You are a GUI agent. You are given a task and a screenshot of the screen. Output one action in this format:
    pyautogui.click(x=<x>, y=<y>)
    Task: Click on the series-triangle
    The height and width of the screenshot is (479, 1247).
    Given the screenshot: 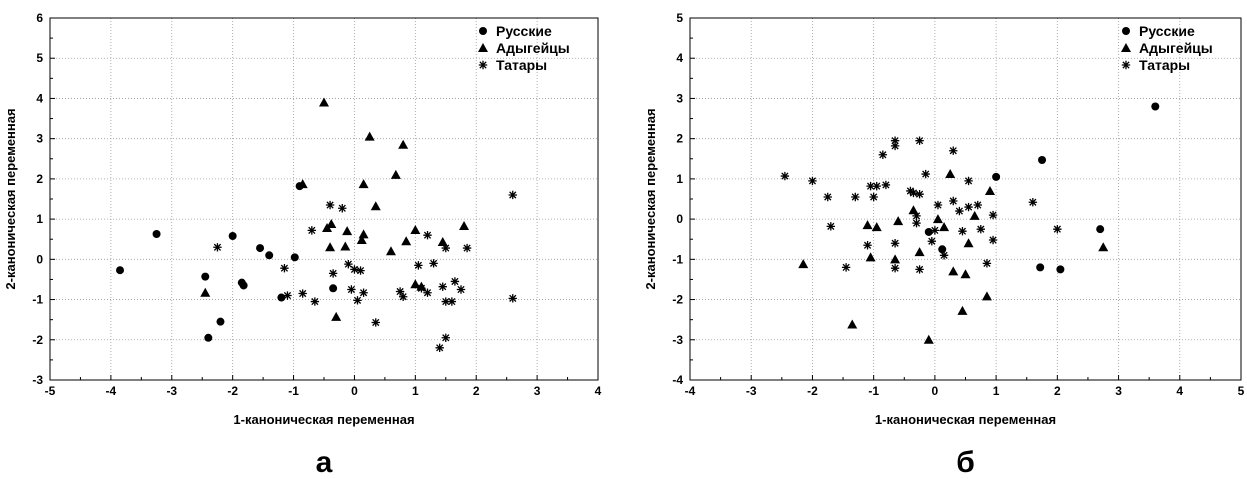 What is the action you would take?
    pyautogui.click(x=335, y=209)
    